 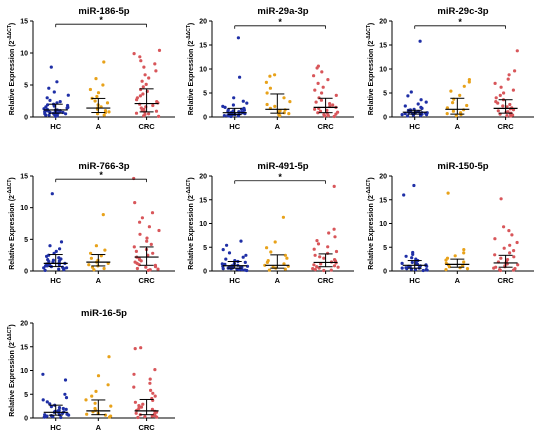 What do you see at coordinates (99, 126) in the screenshot?
I see `x-tick-label: A` at bounding box center [99, 126].